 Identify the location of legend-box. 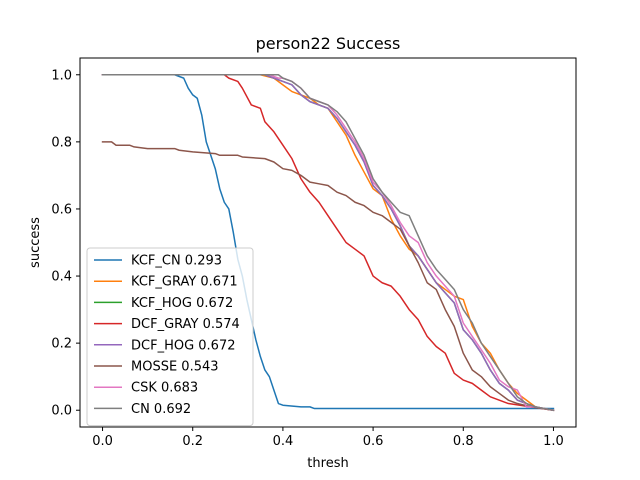
(170, 337).